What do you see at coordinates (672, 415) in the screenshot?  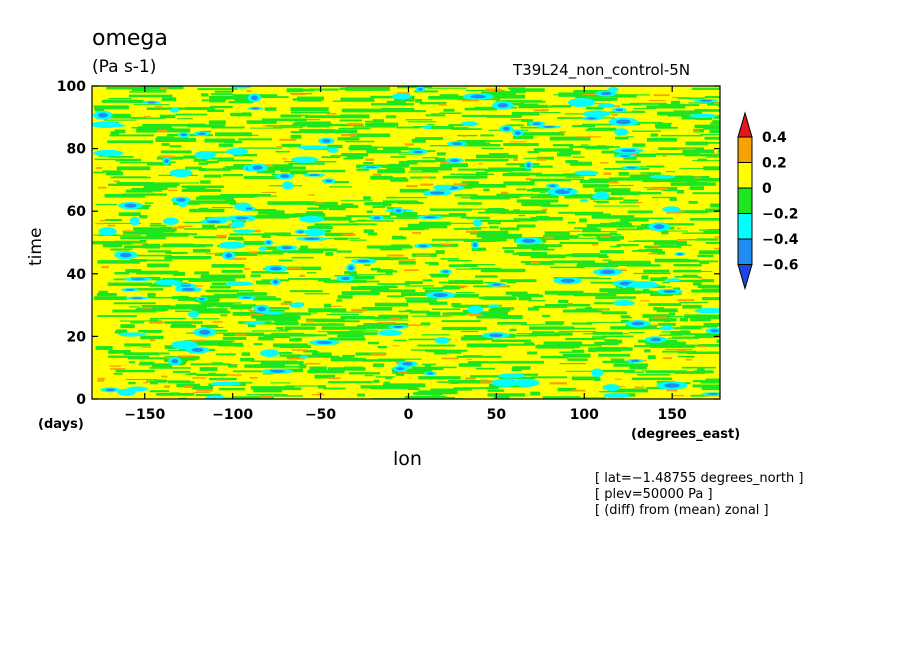 I see `x-tick-label: 150` at bounding box center [672, 415].